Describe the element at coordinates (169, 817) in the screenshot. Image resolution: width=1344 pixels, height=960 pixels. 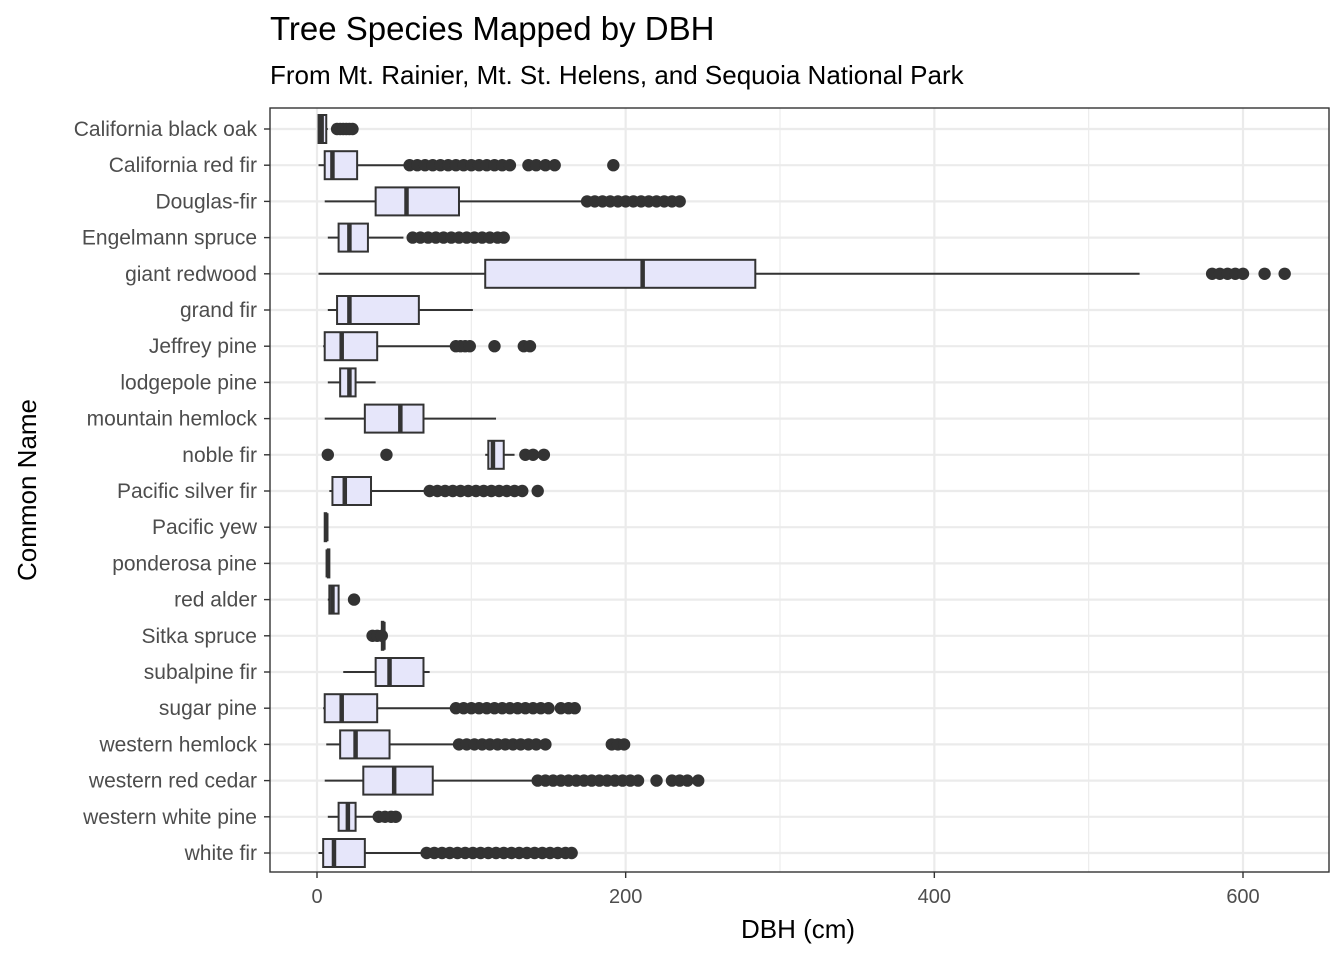
I see `y-tick-label: western white pine` at that location.